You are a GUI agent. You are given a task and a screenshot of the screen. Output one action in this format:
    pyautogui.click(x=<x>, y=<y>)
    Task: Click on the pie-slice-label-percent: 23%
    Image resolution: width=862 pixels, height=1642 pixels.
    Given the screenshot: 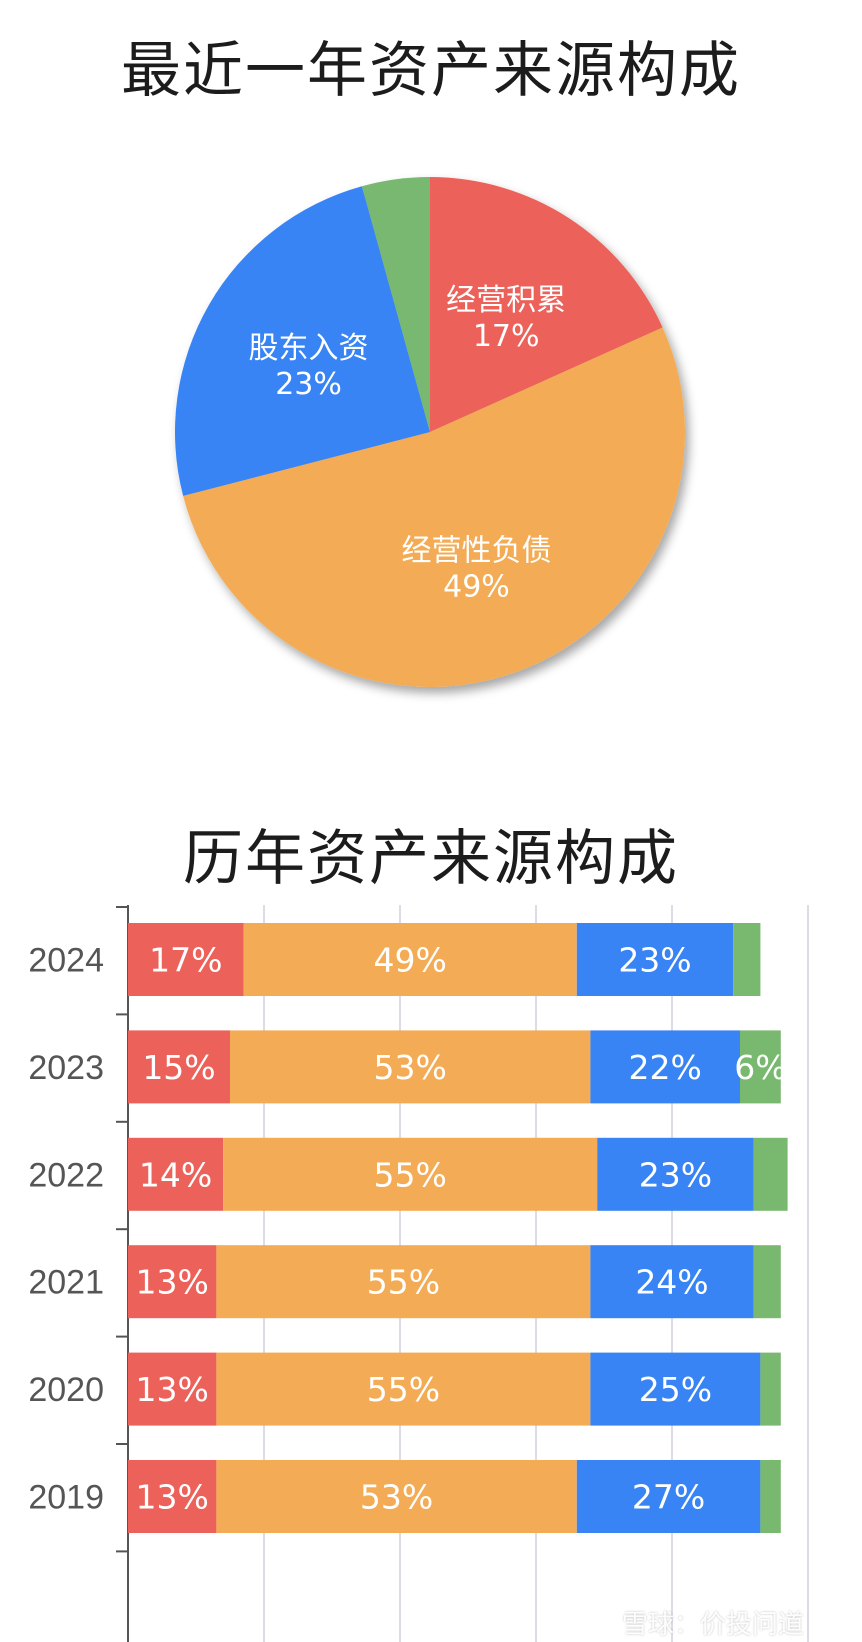 What is the action you would take?
    pyautogui.click(x=308, y=384)
    